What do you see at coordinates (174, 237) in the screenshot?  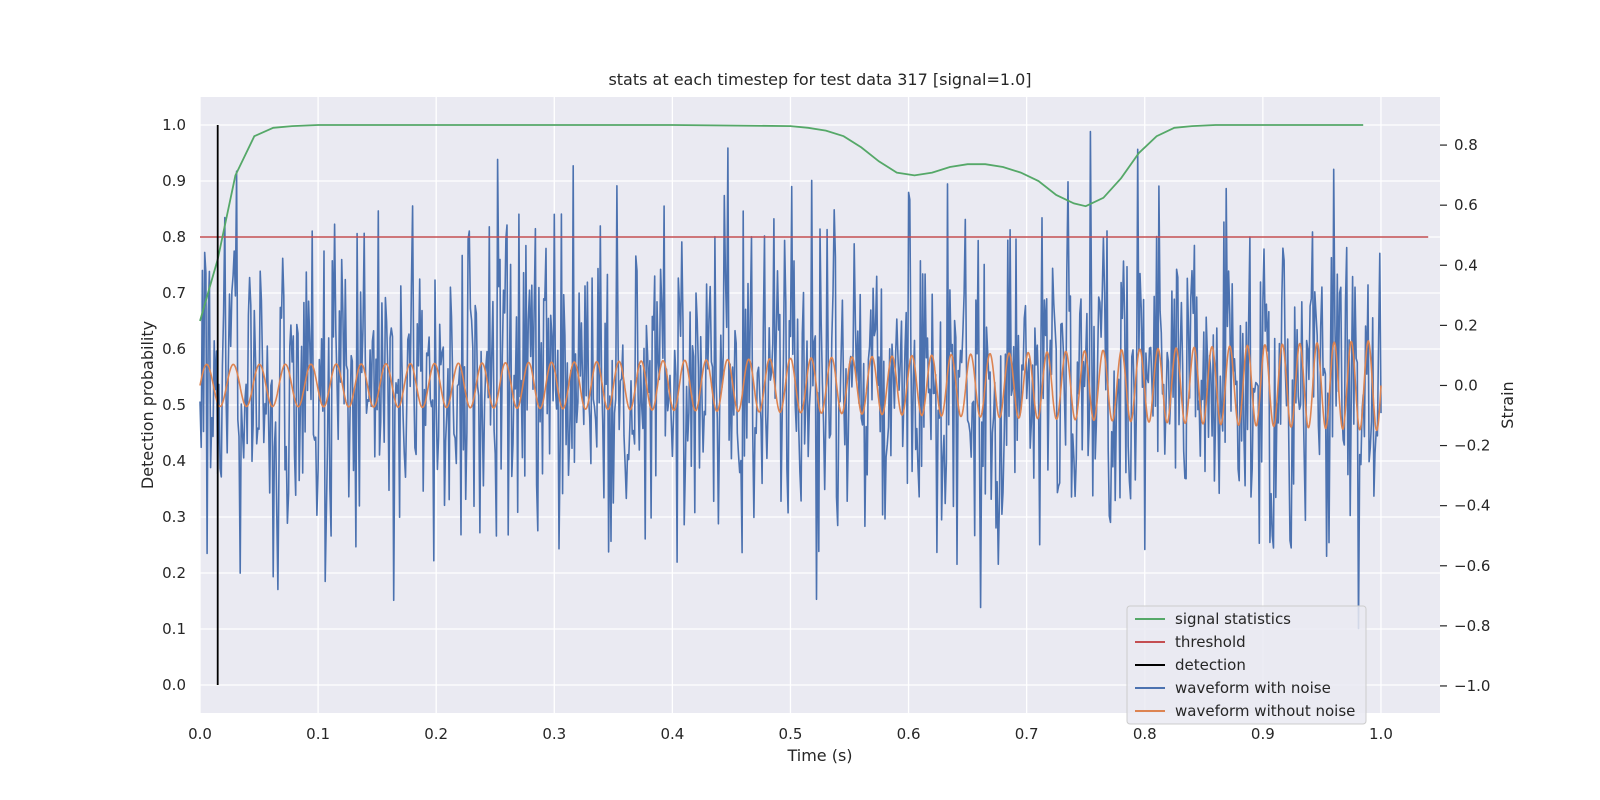 I see `y-tick-label: 0.8` at bounding box center [174, 237].